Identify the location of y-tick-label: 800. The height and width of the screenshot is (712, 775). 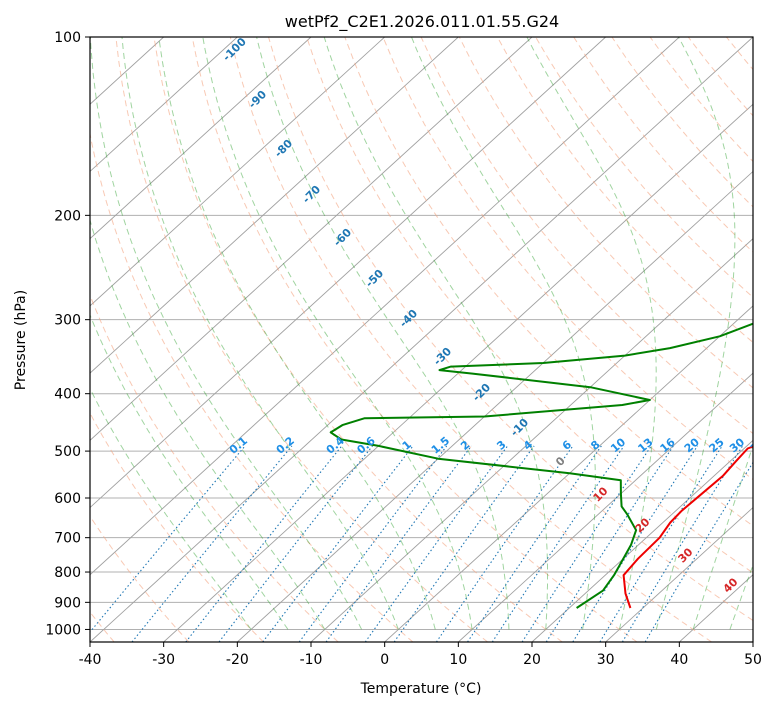
(67, 573).